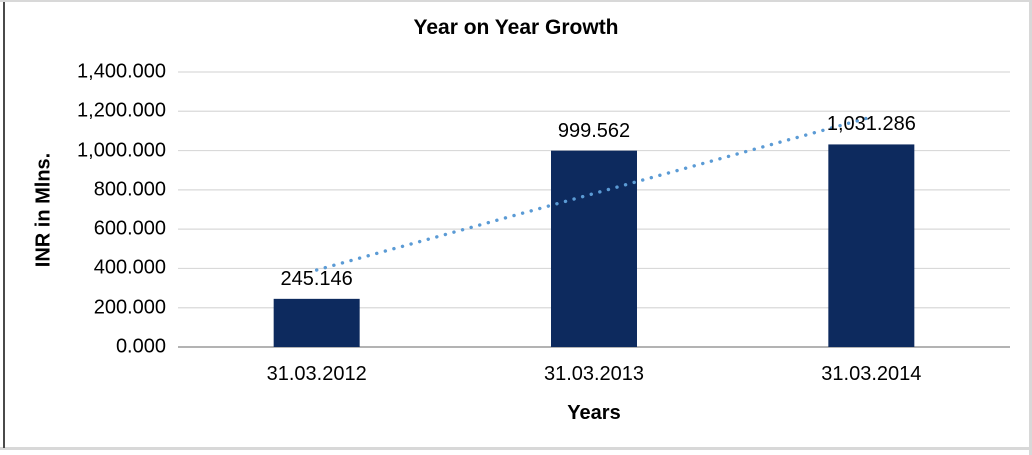 The image size is (1032, 455). What do you see at coordinates (1030, 227) in the screenshot?
I see `frame-border-right` at bounding box center [1030, 227].